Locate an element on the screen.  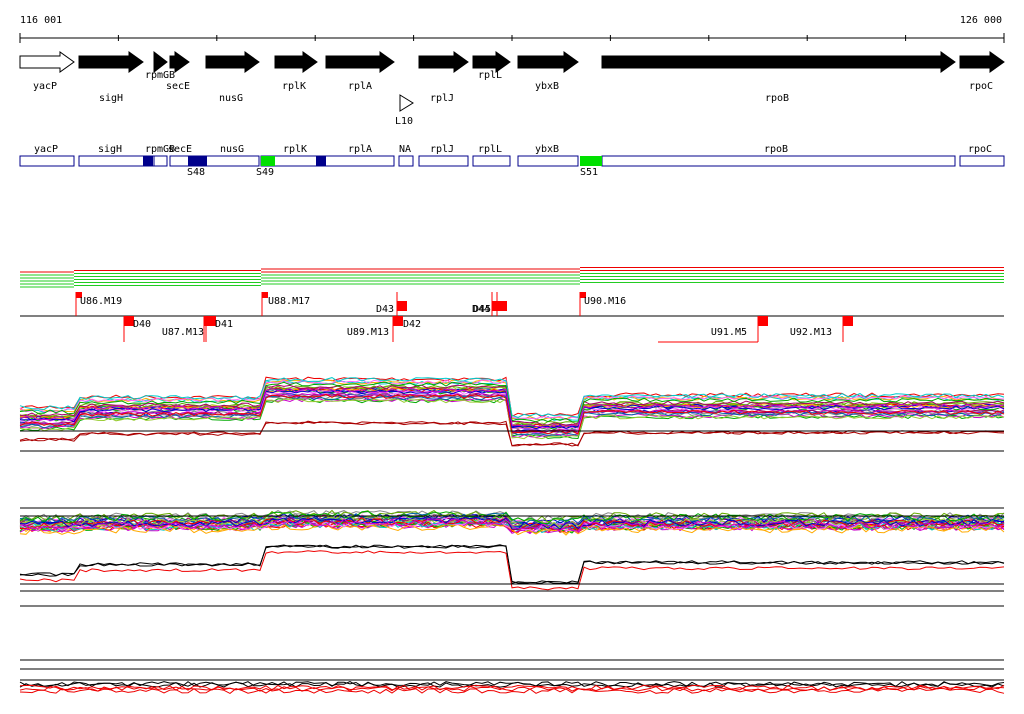
box-label: NA is located at coordinates (405, 149).